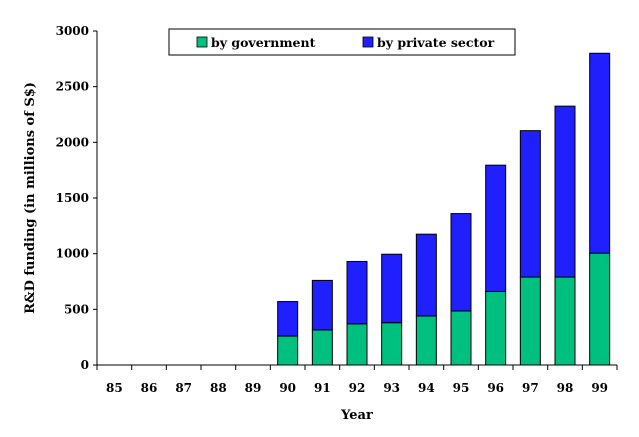 Image resolution: width=639 pixels, height=437 pixels. What do you see at coordinates (495, 388) in the screenshot?
I see `x-tick-label: 96` at bounding box center [495, 388].